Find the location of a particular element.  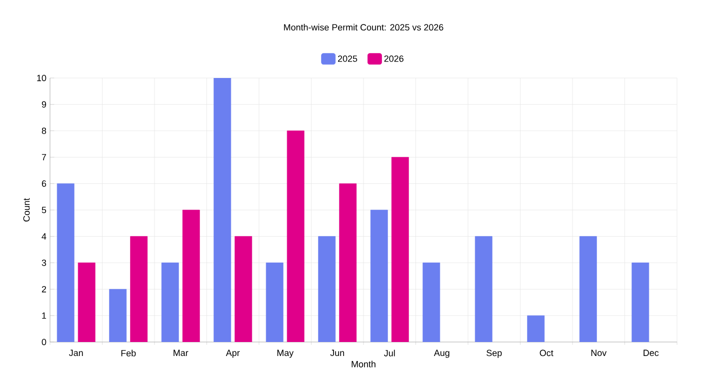

x-tick-label: Feb is located at coordinates (128, 353).